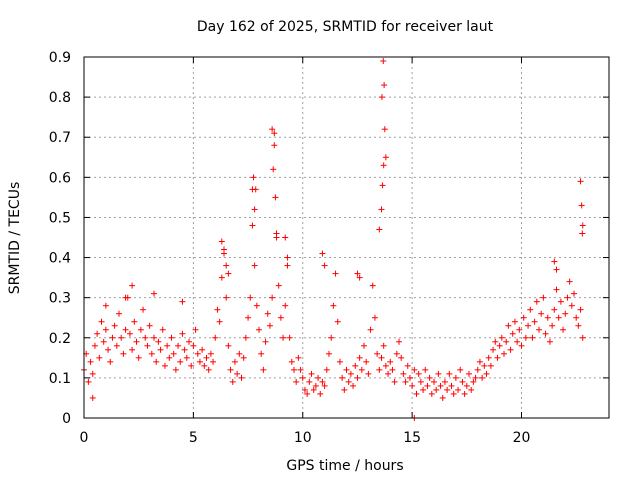  What do you see at coordinates (344, 466) in the screenshot?
I see `x-axis-label: GPS time / hours` at bounding box center [344, 466].